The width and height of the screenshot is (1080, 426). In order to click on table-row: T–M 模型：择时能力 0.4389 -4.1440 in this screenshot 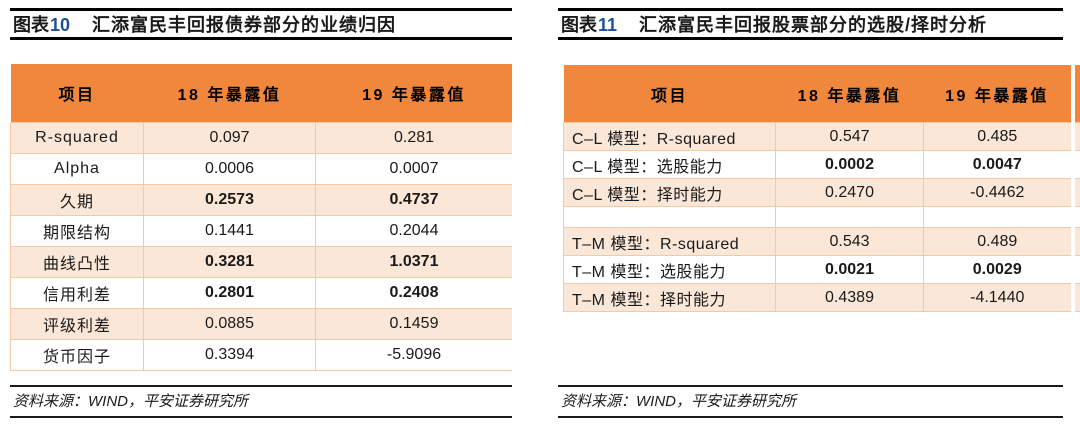, I will do `click(821, 297)`.